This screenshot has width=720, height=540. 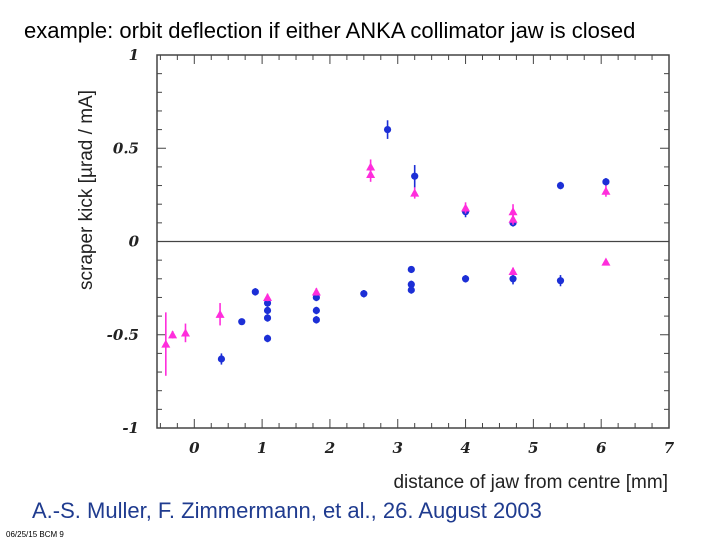 What do you see at coordinates (86, 190) in the screenshot?
I see `y-axis-label: scraper kick [µrad / mA]` at bounding box center [86, 190].